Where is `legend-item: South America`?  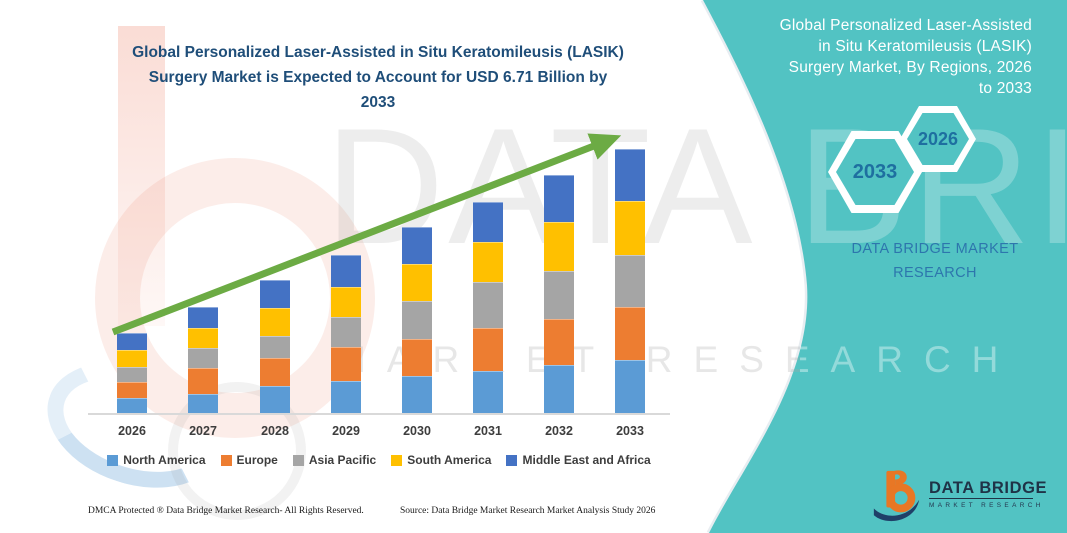 legend-item: South America is located at coordinates (441, 460).